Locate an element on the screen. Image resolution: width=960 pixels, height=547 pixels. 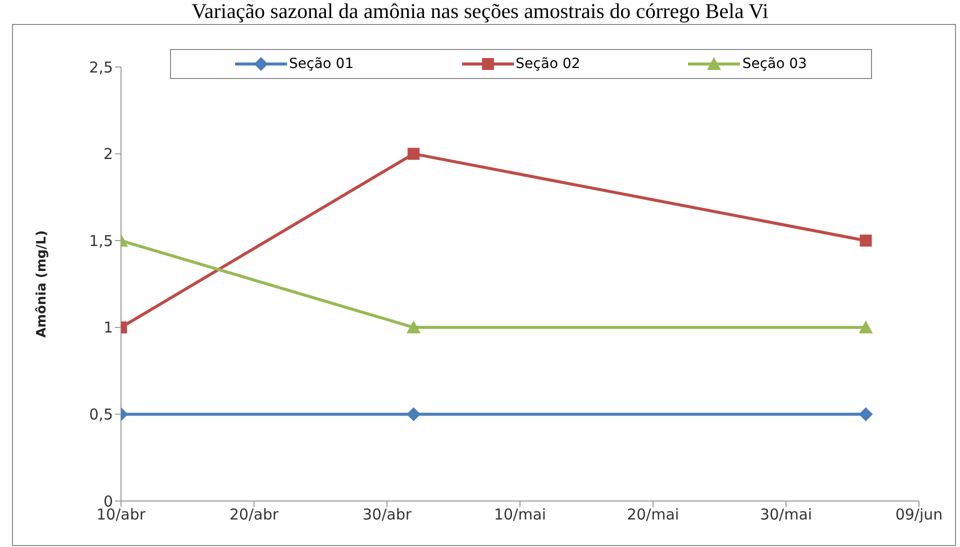
legend-label: Seção 03 is located at coordinates (774, 64).